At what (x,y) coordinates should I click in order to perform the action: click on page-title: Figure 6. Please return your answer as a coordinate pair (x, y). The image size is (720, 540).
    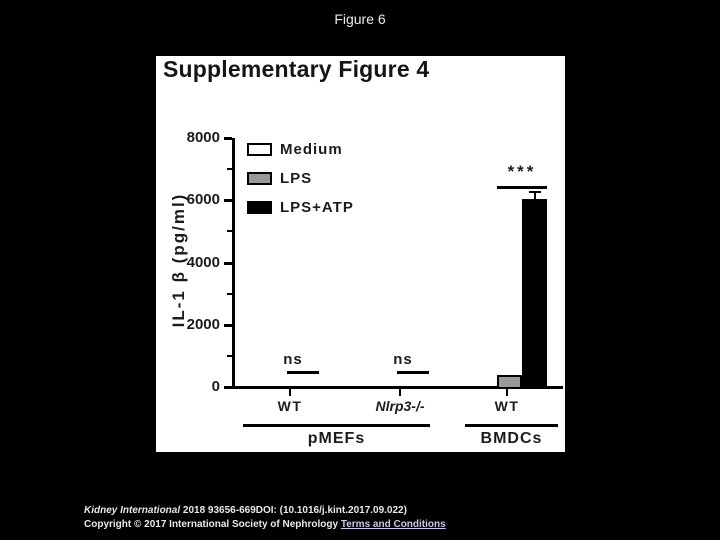
    Looking at the image, I should click on (360, 19).